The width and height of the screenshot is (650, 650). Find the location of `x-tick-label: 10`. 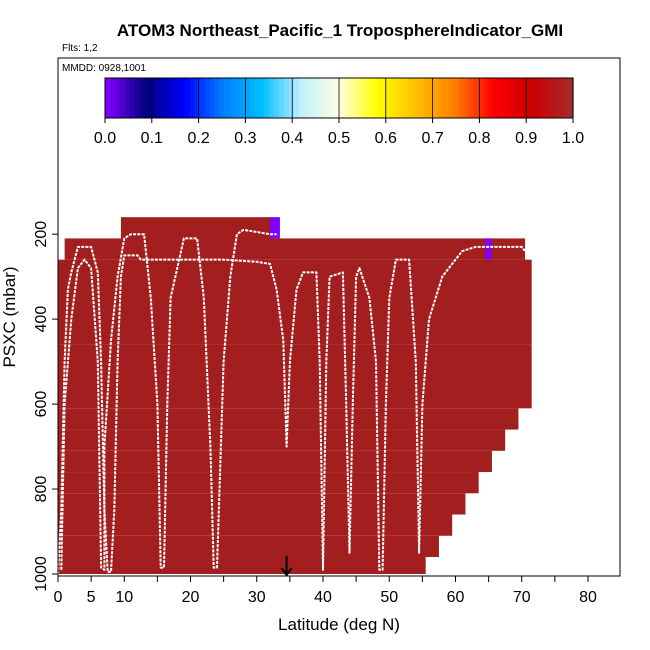

x-tick-label: 10 is located at coordinates (124, 597).